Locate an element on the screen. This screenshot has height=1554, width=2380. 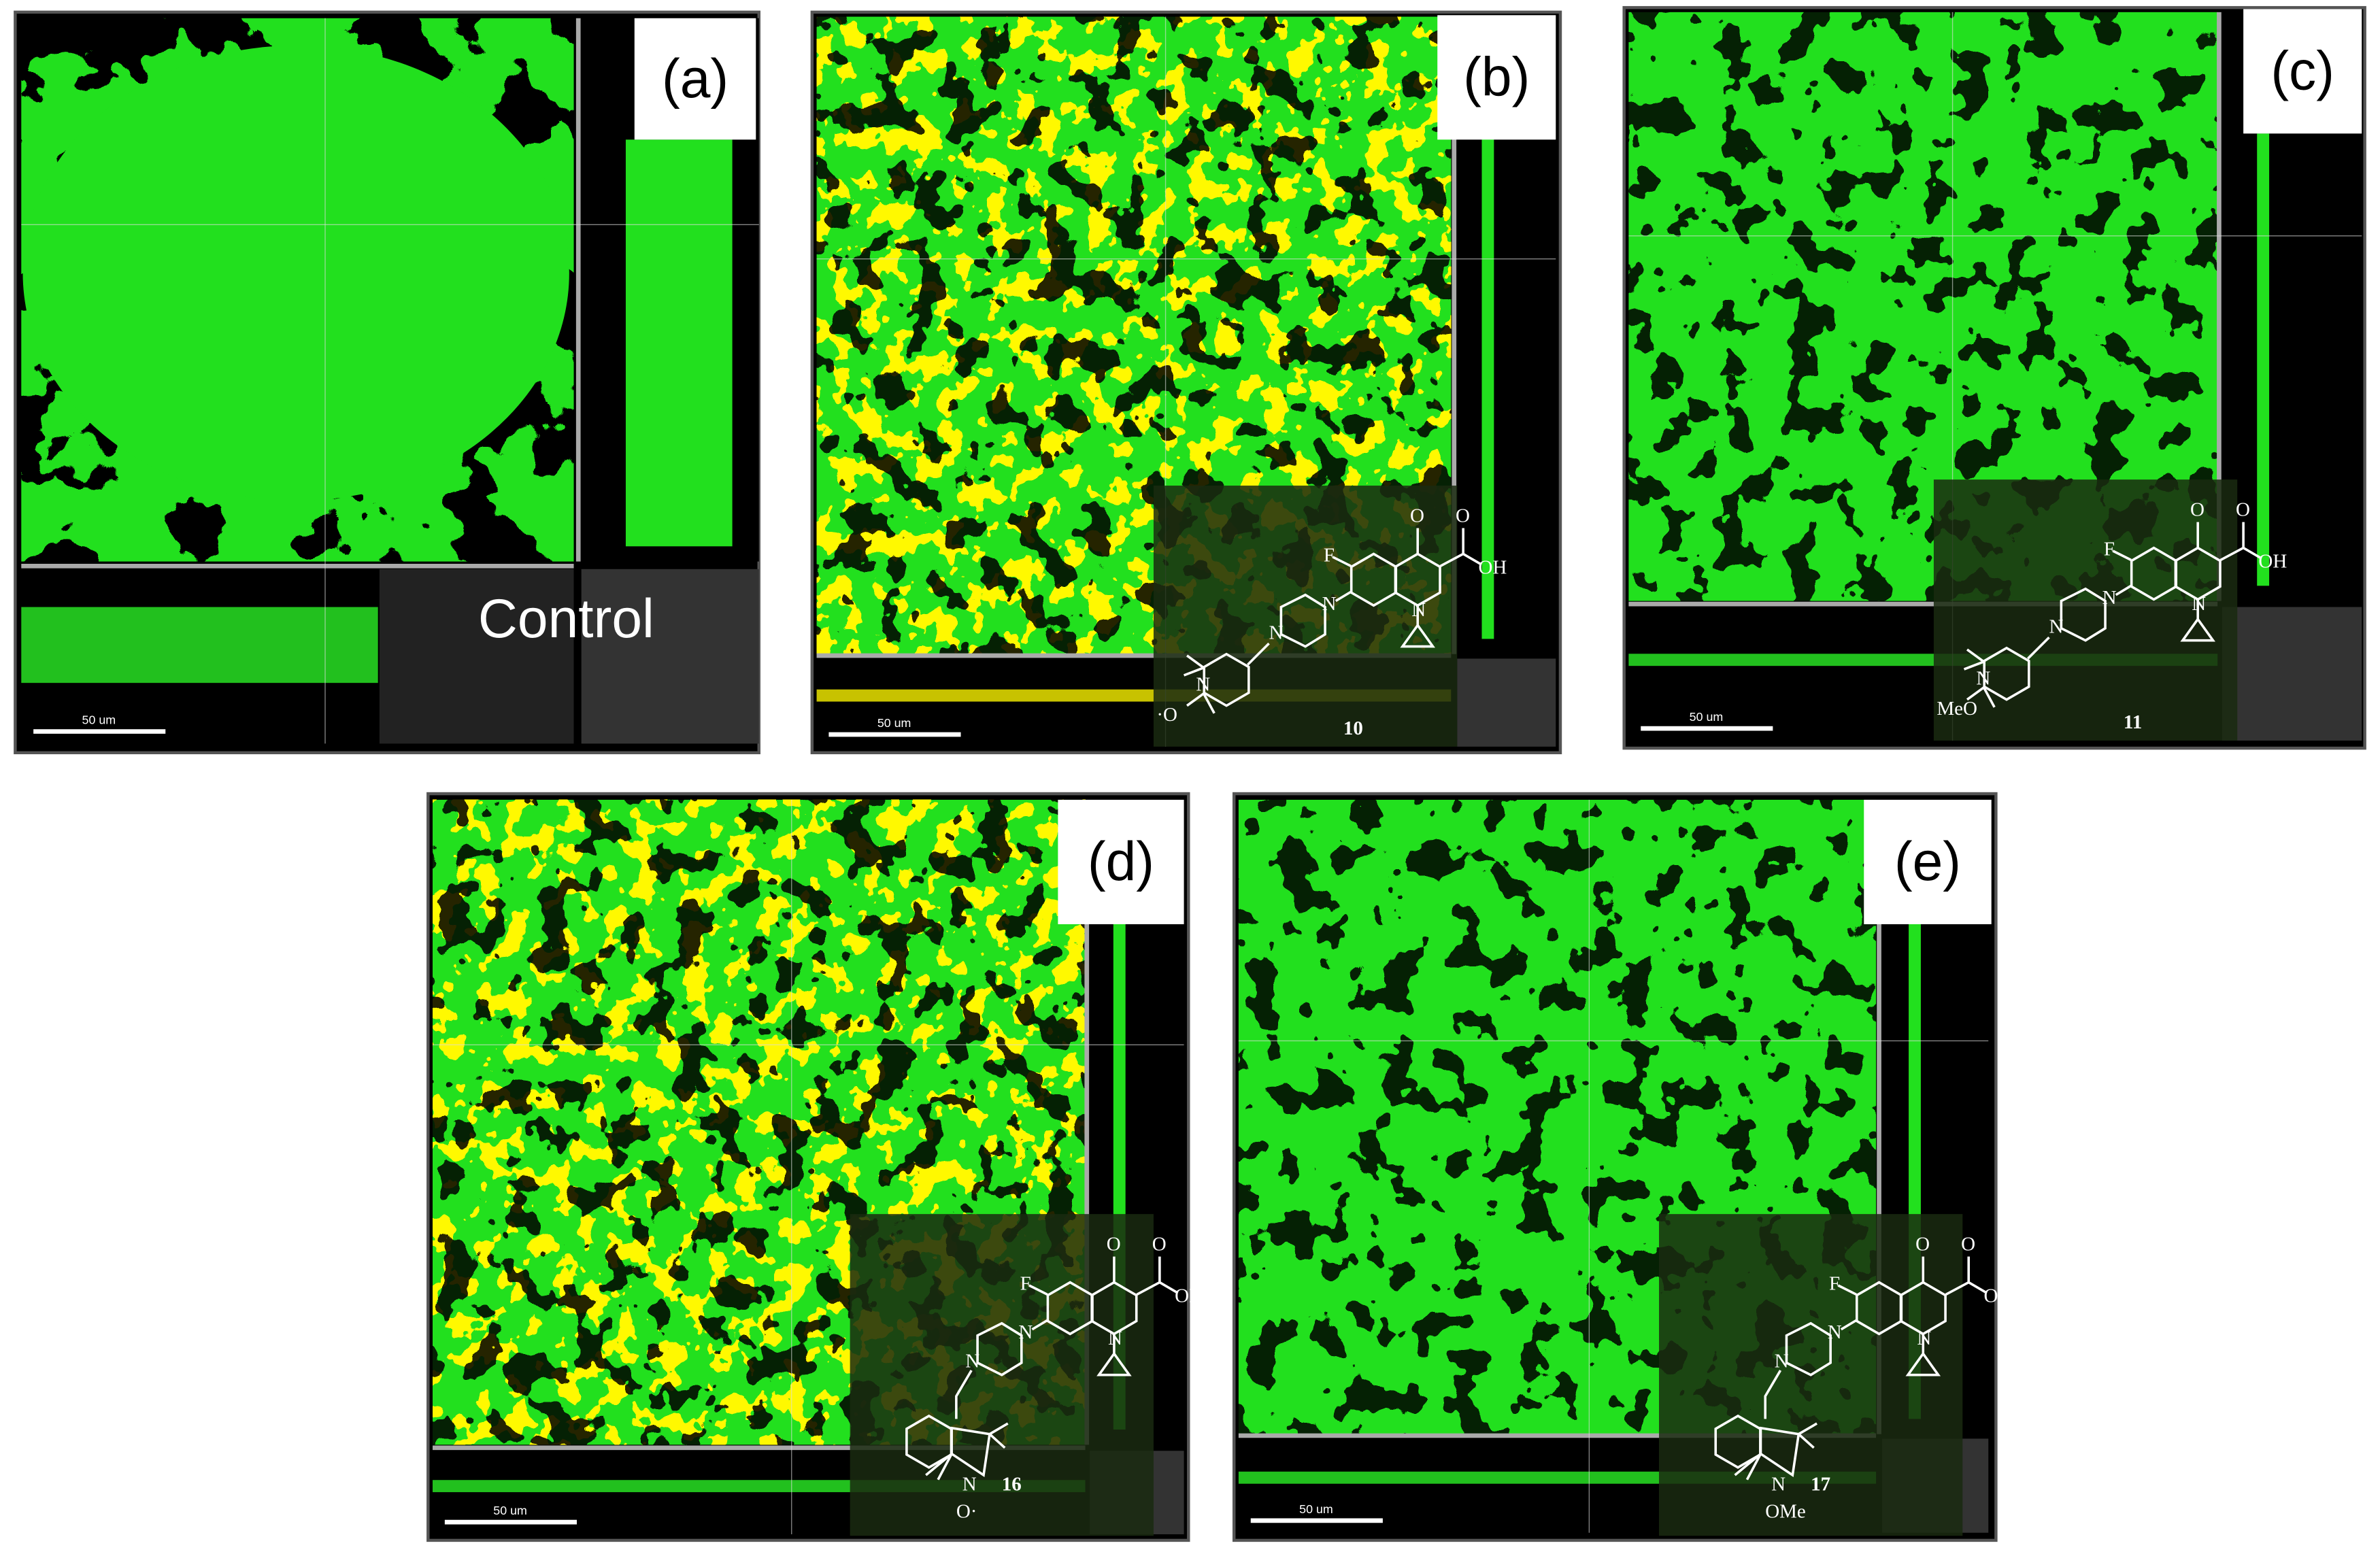
caption: Control is located at coordinates (566, 618).